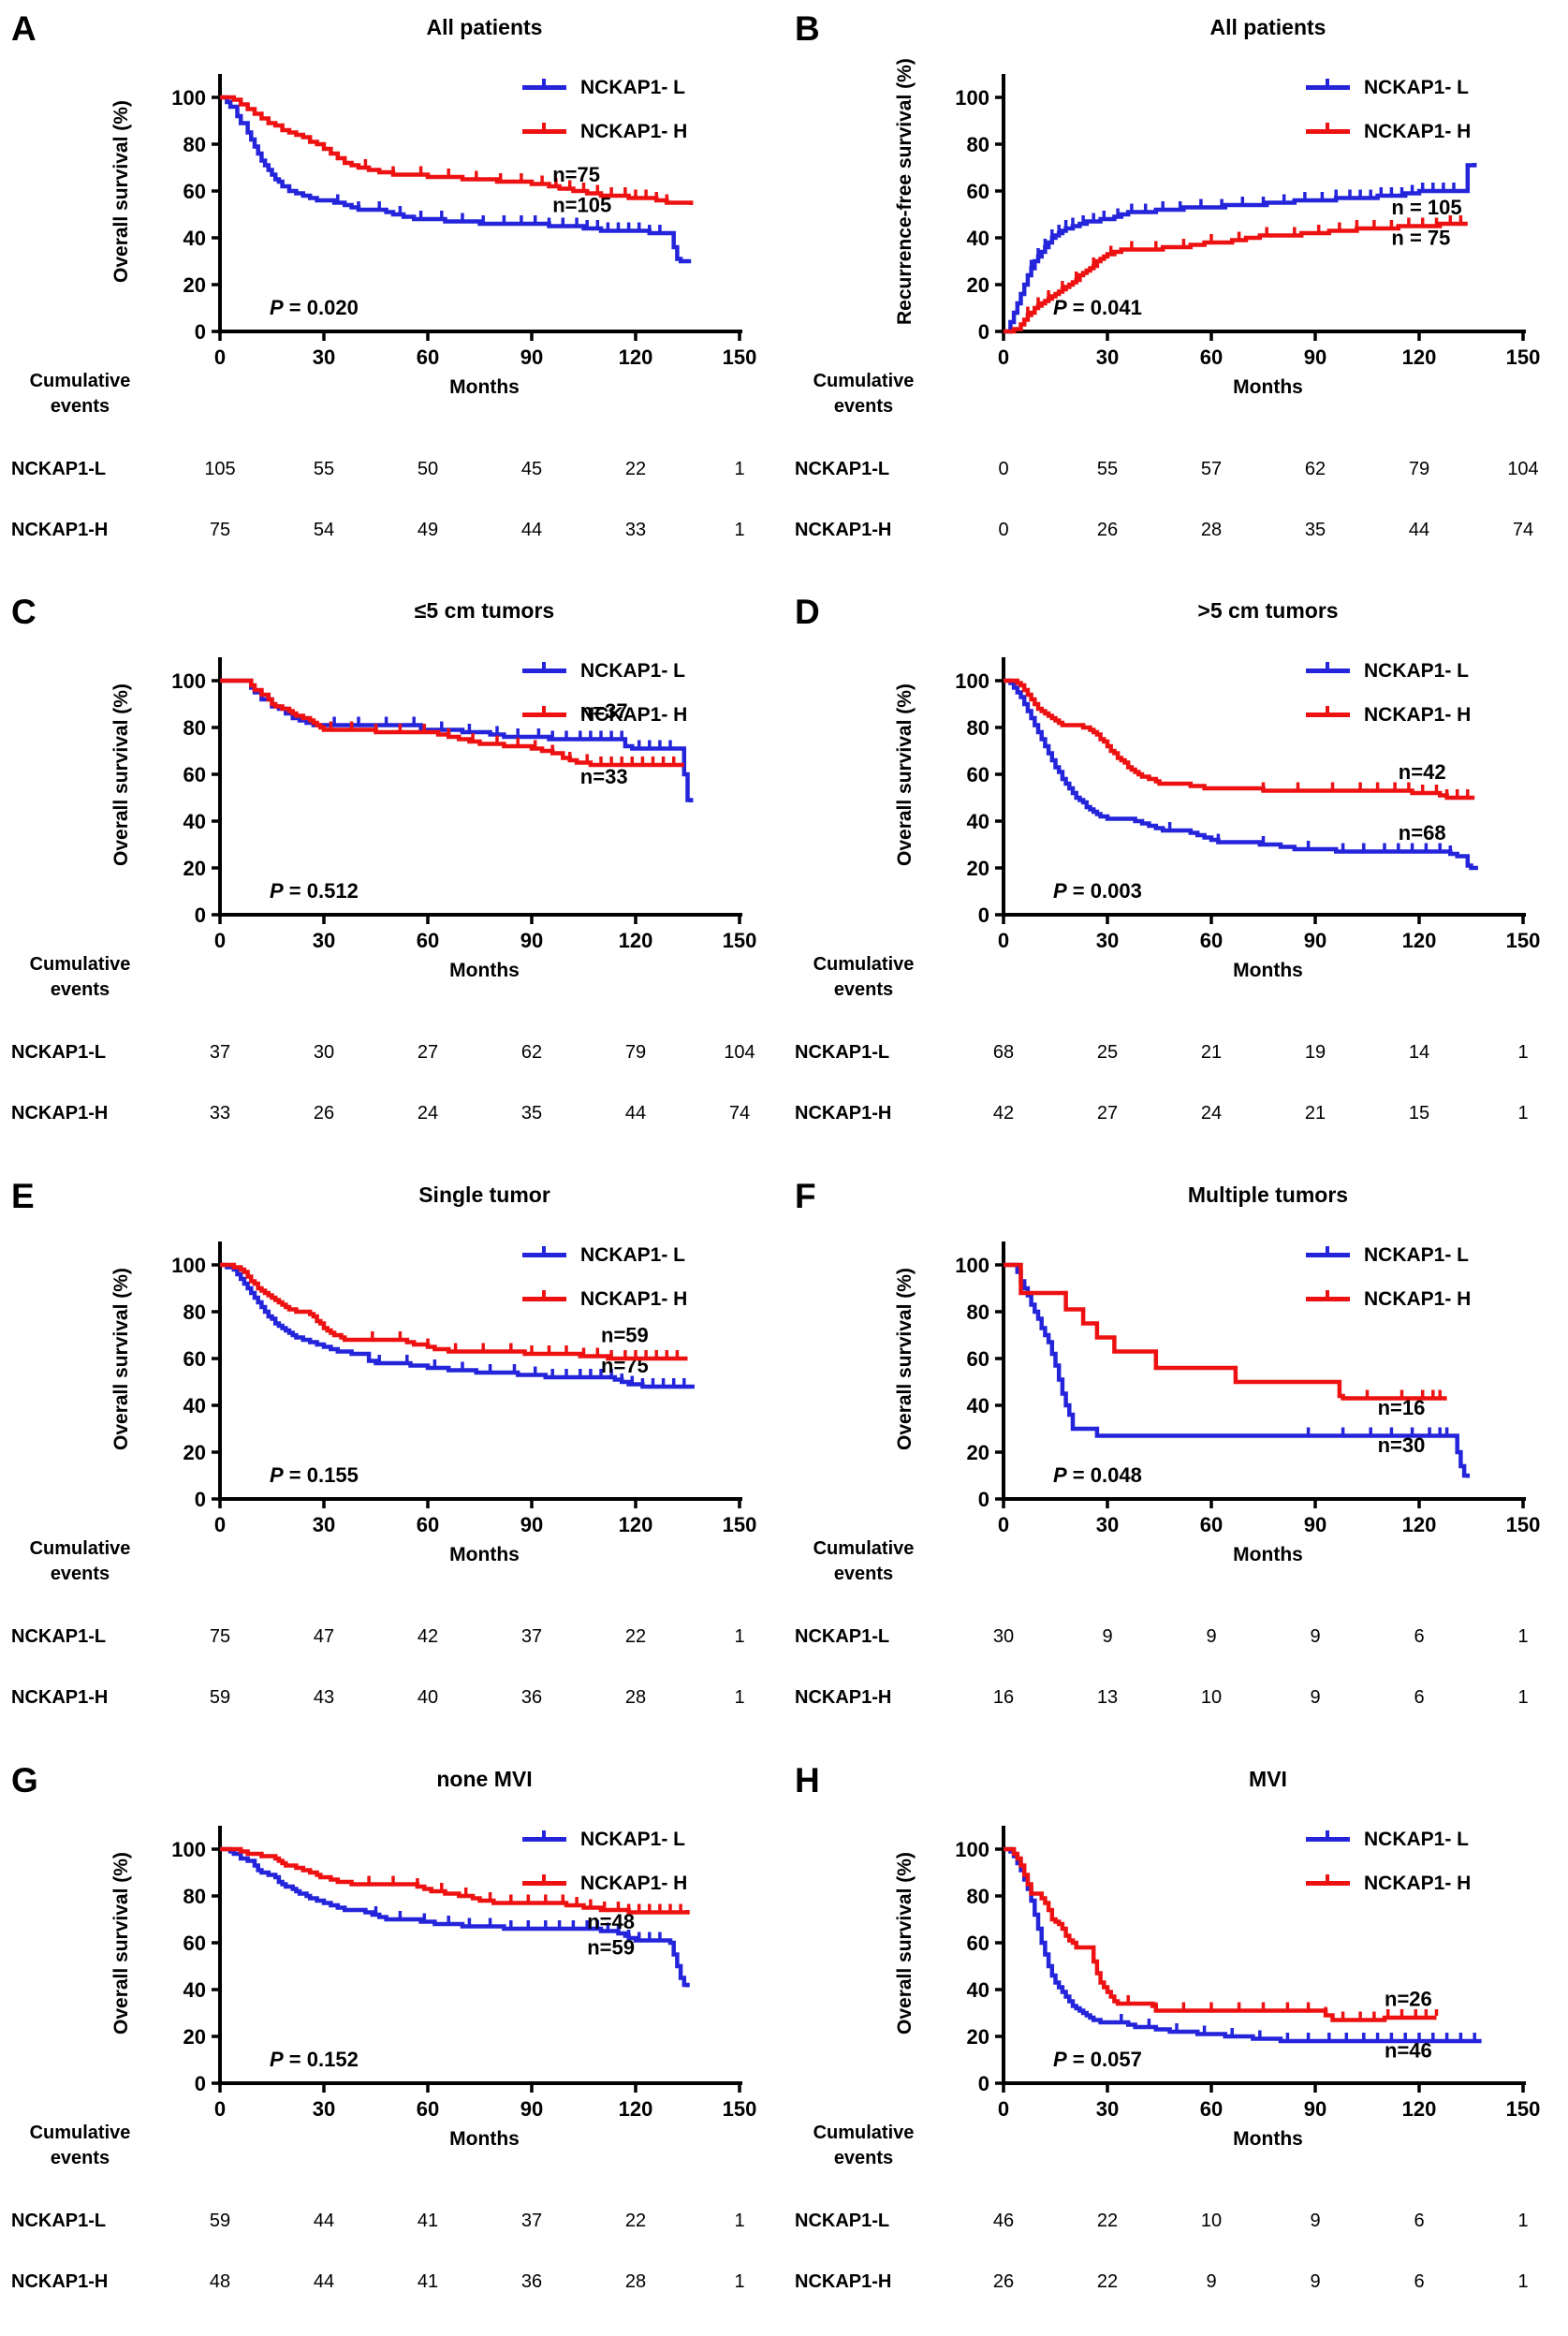 Image resolution: width=1568 pixels, height=2336 pixels. Describe the element at coordinates (220, 2281) in the screenshot. I see `cum-events-value: 48` at that location.